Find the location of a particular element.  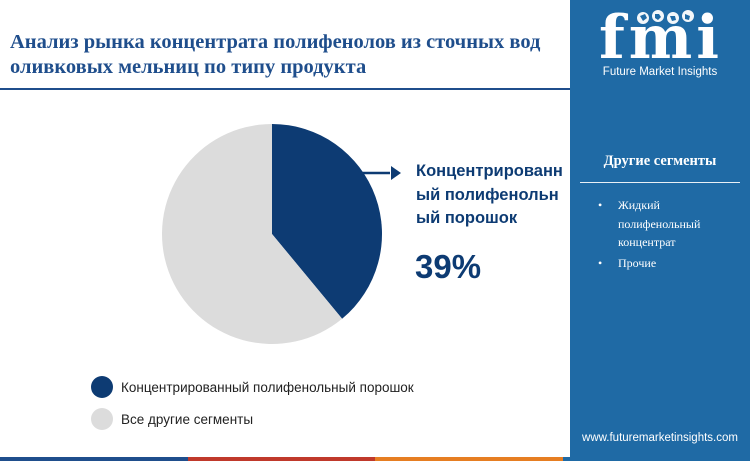

fmi-logo: fmi is located at coordinates (659, 35).